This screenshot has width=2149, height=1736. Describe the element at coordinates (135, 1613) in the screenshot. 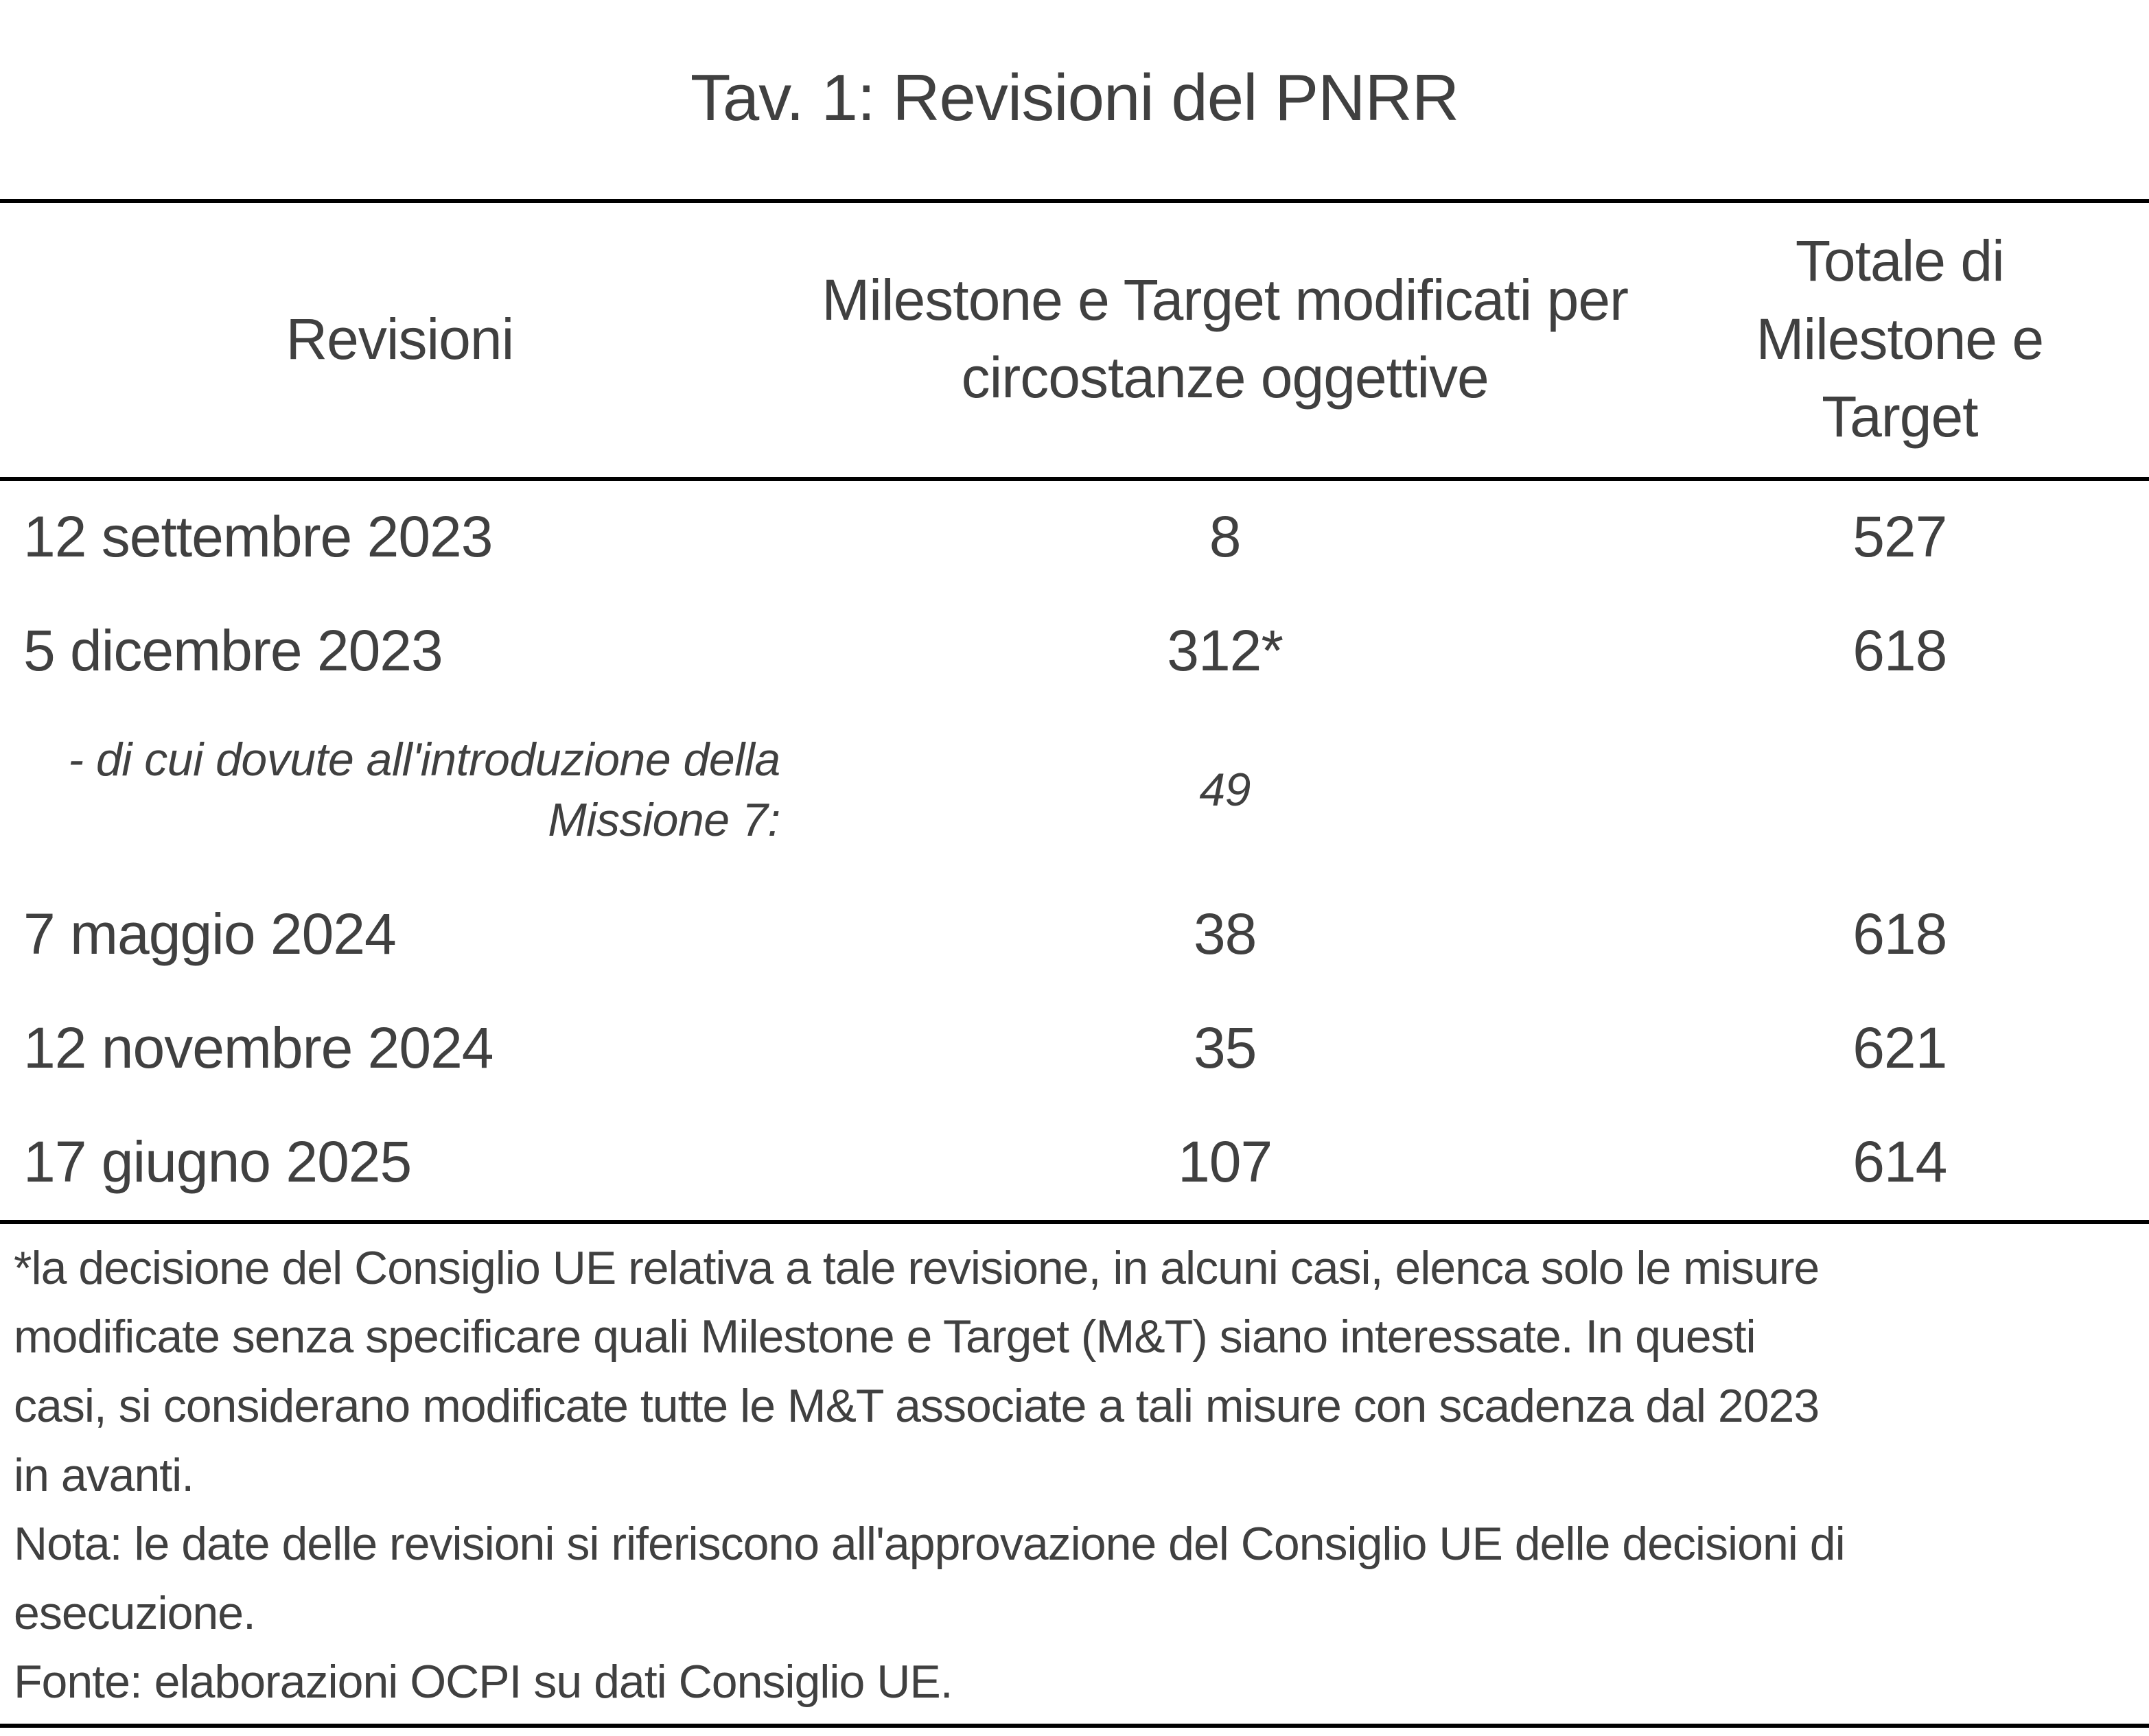

I see `nota-line: esecuzione.` at that location.